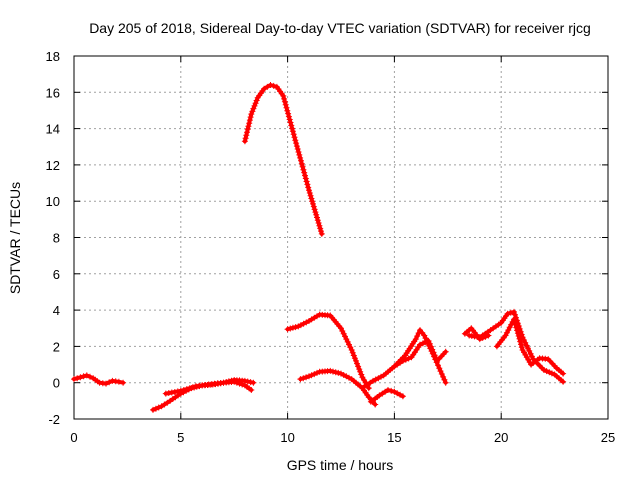  What do you see at coordinates (501, 437) in the screenshot?
I see `x-tick-label: 20` at bounding box center [501, 437].